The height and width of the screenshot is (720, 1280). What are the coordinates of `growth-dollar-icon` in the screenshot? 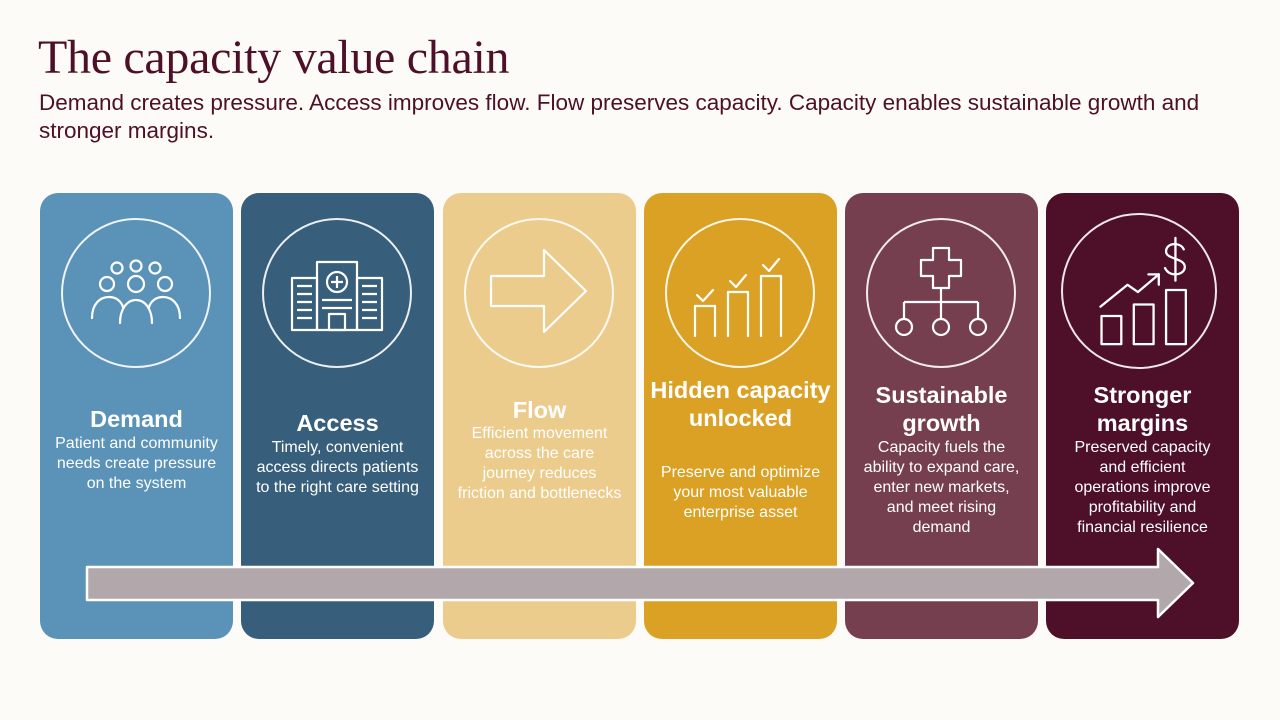 It's located at (1143, 291).